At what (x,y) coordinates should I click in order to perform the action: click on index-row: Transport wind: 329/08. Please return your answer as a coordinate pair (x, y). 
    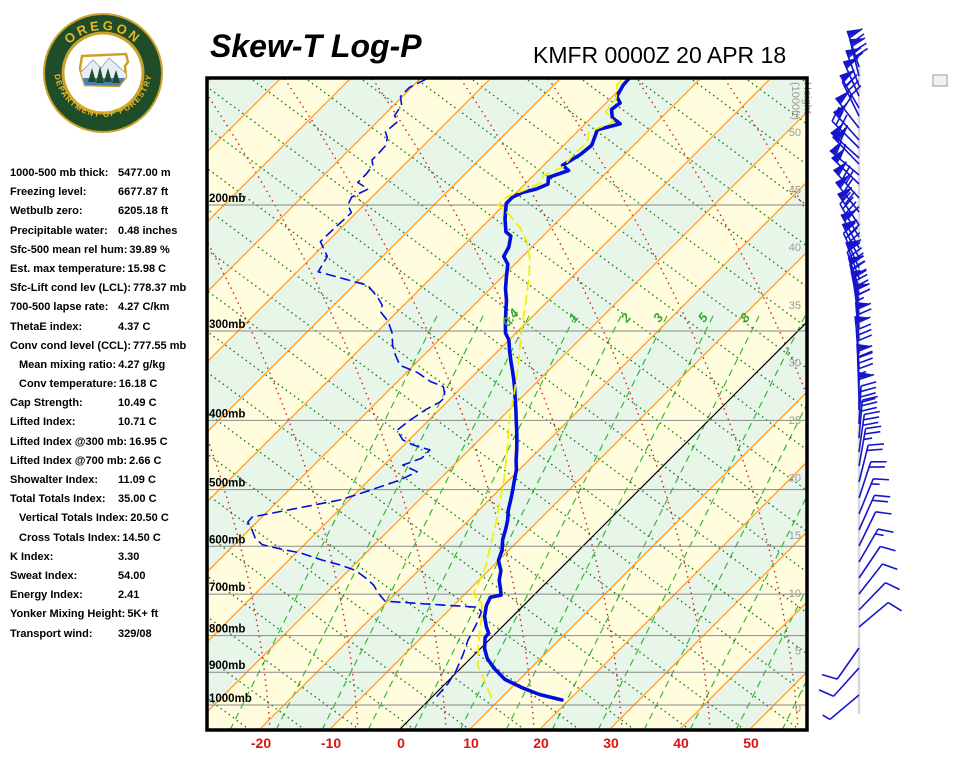
    Looking at the image, I should click on (110, 637).